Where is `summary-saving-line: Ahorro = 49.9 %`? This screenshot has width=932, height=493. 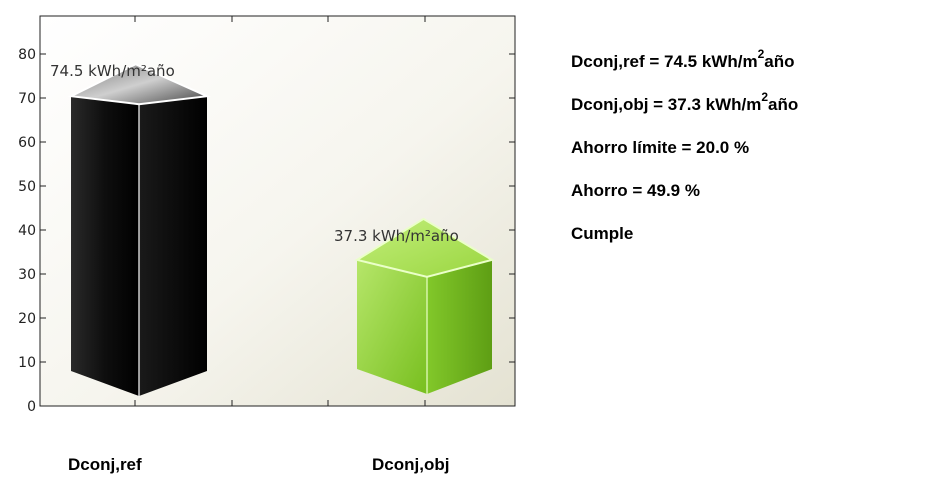 summary-saving-line: Ahorro = 49.9 % is located at coordinates (684, 190).